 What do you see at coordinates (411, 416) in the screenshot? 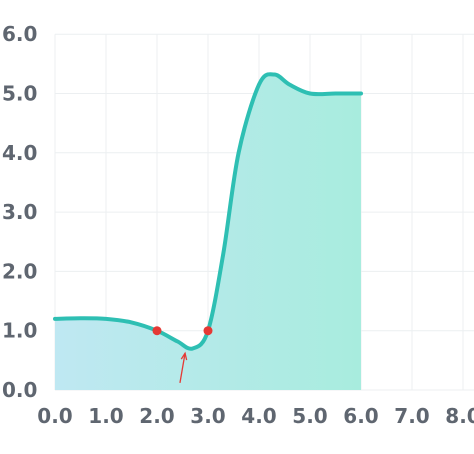
I see `x-tick-label: 7.0` at bounding box center [411, 416].